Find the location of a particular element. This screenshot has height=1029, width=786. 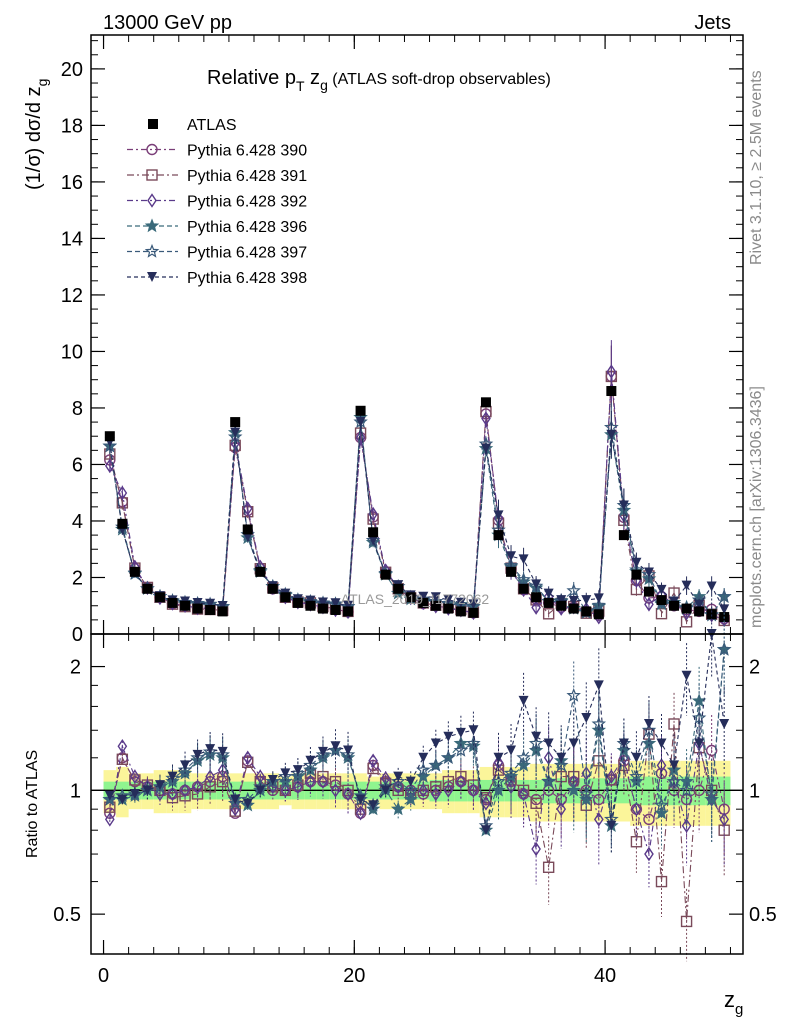

legend-label-data: ATLAS is located at coordinates (212, 125).